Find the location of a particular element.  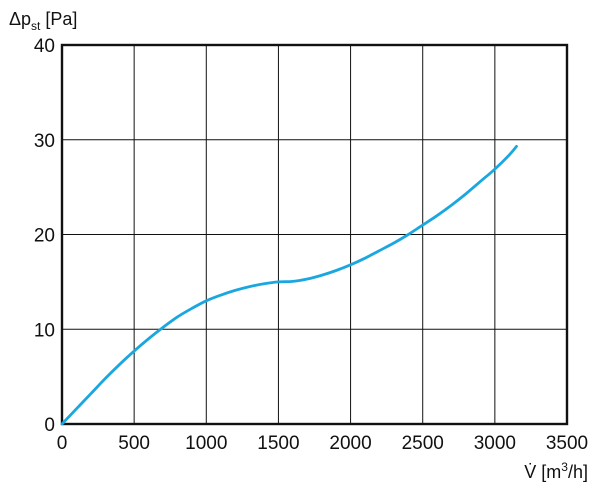

x-tick-label: 0 is located at coordinates (62, 443).